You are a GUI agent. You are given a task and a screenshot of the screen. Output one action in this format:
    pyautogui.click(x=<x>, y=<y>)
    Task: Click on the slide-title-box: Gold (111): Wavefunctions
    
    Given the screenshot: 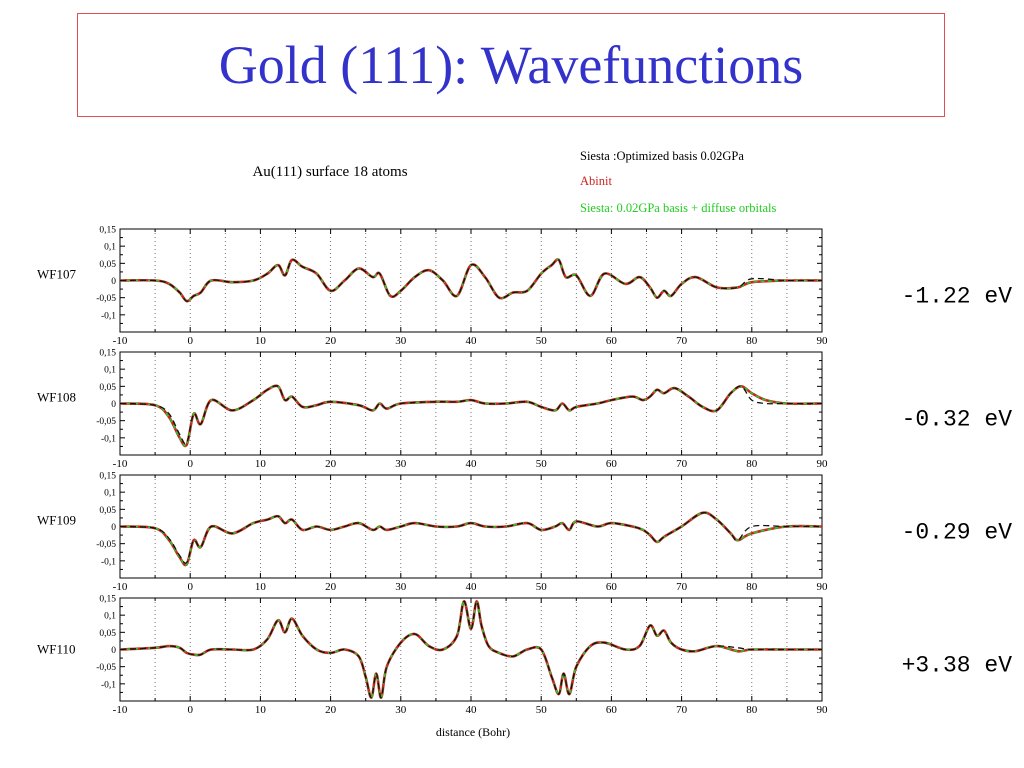 What is the action you would take?
    pyautogui.click(x=511, y=65)
    